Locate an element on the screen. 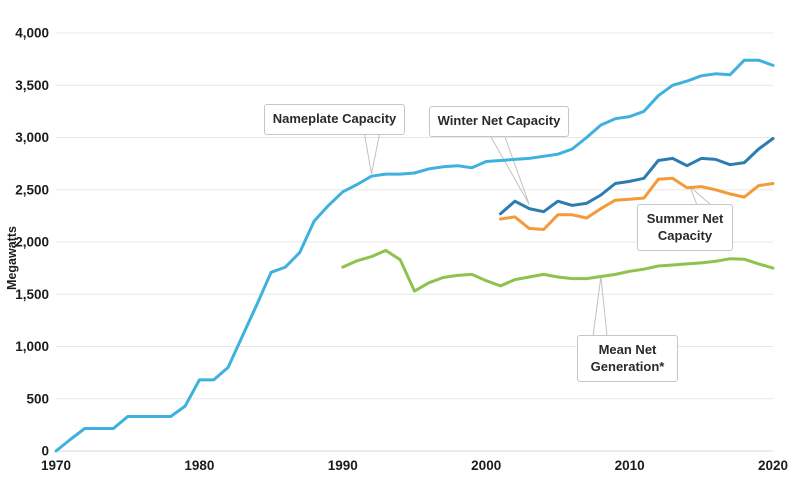 This screenshot has width=800, height=487. series-line-summer is located at coordinates (637, 203).